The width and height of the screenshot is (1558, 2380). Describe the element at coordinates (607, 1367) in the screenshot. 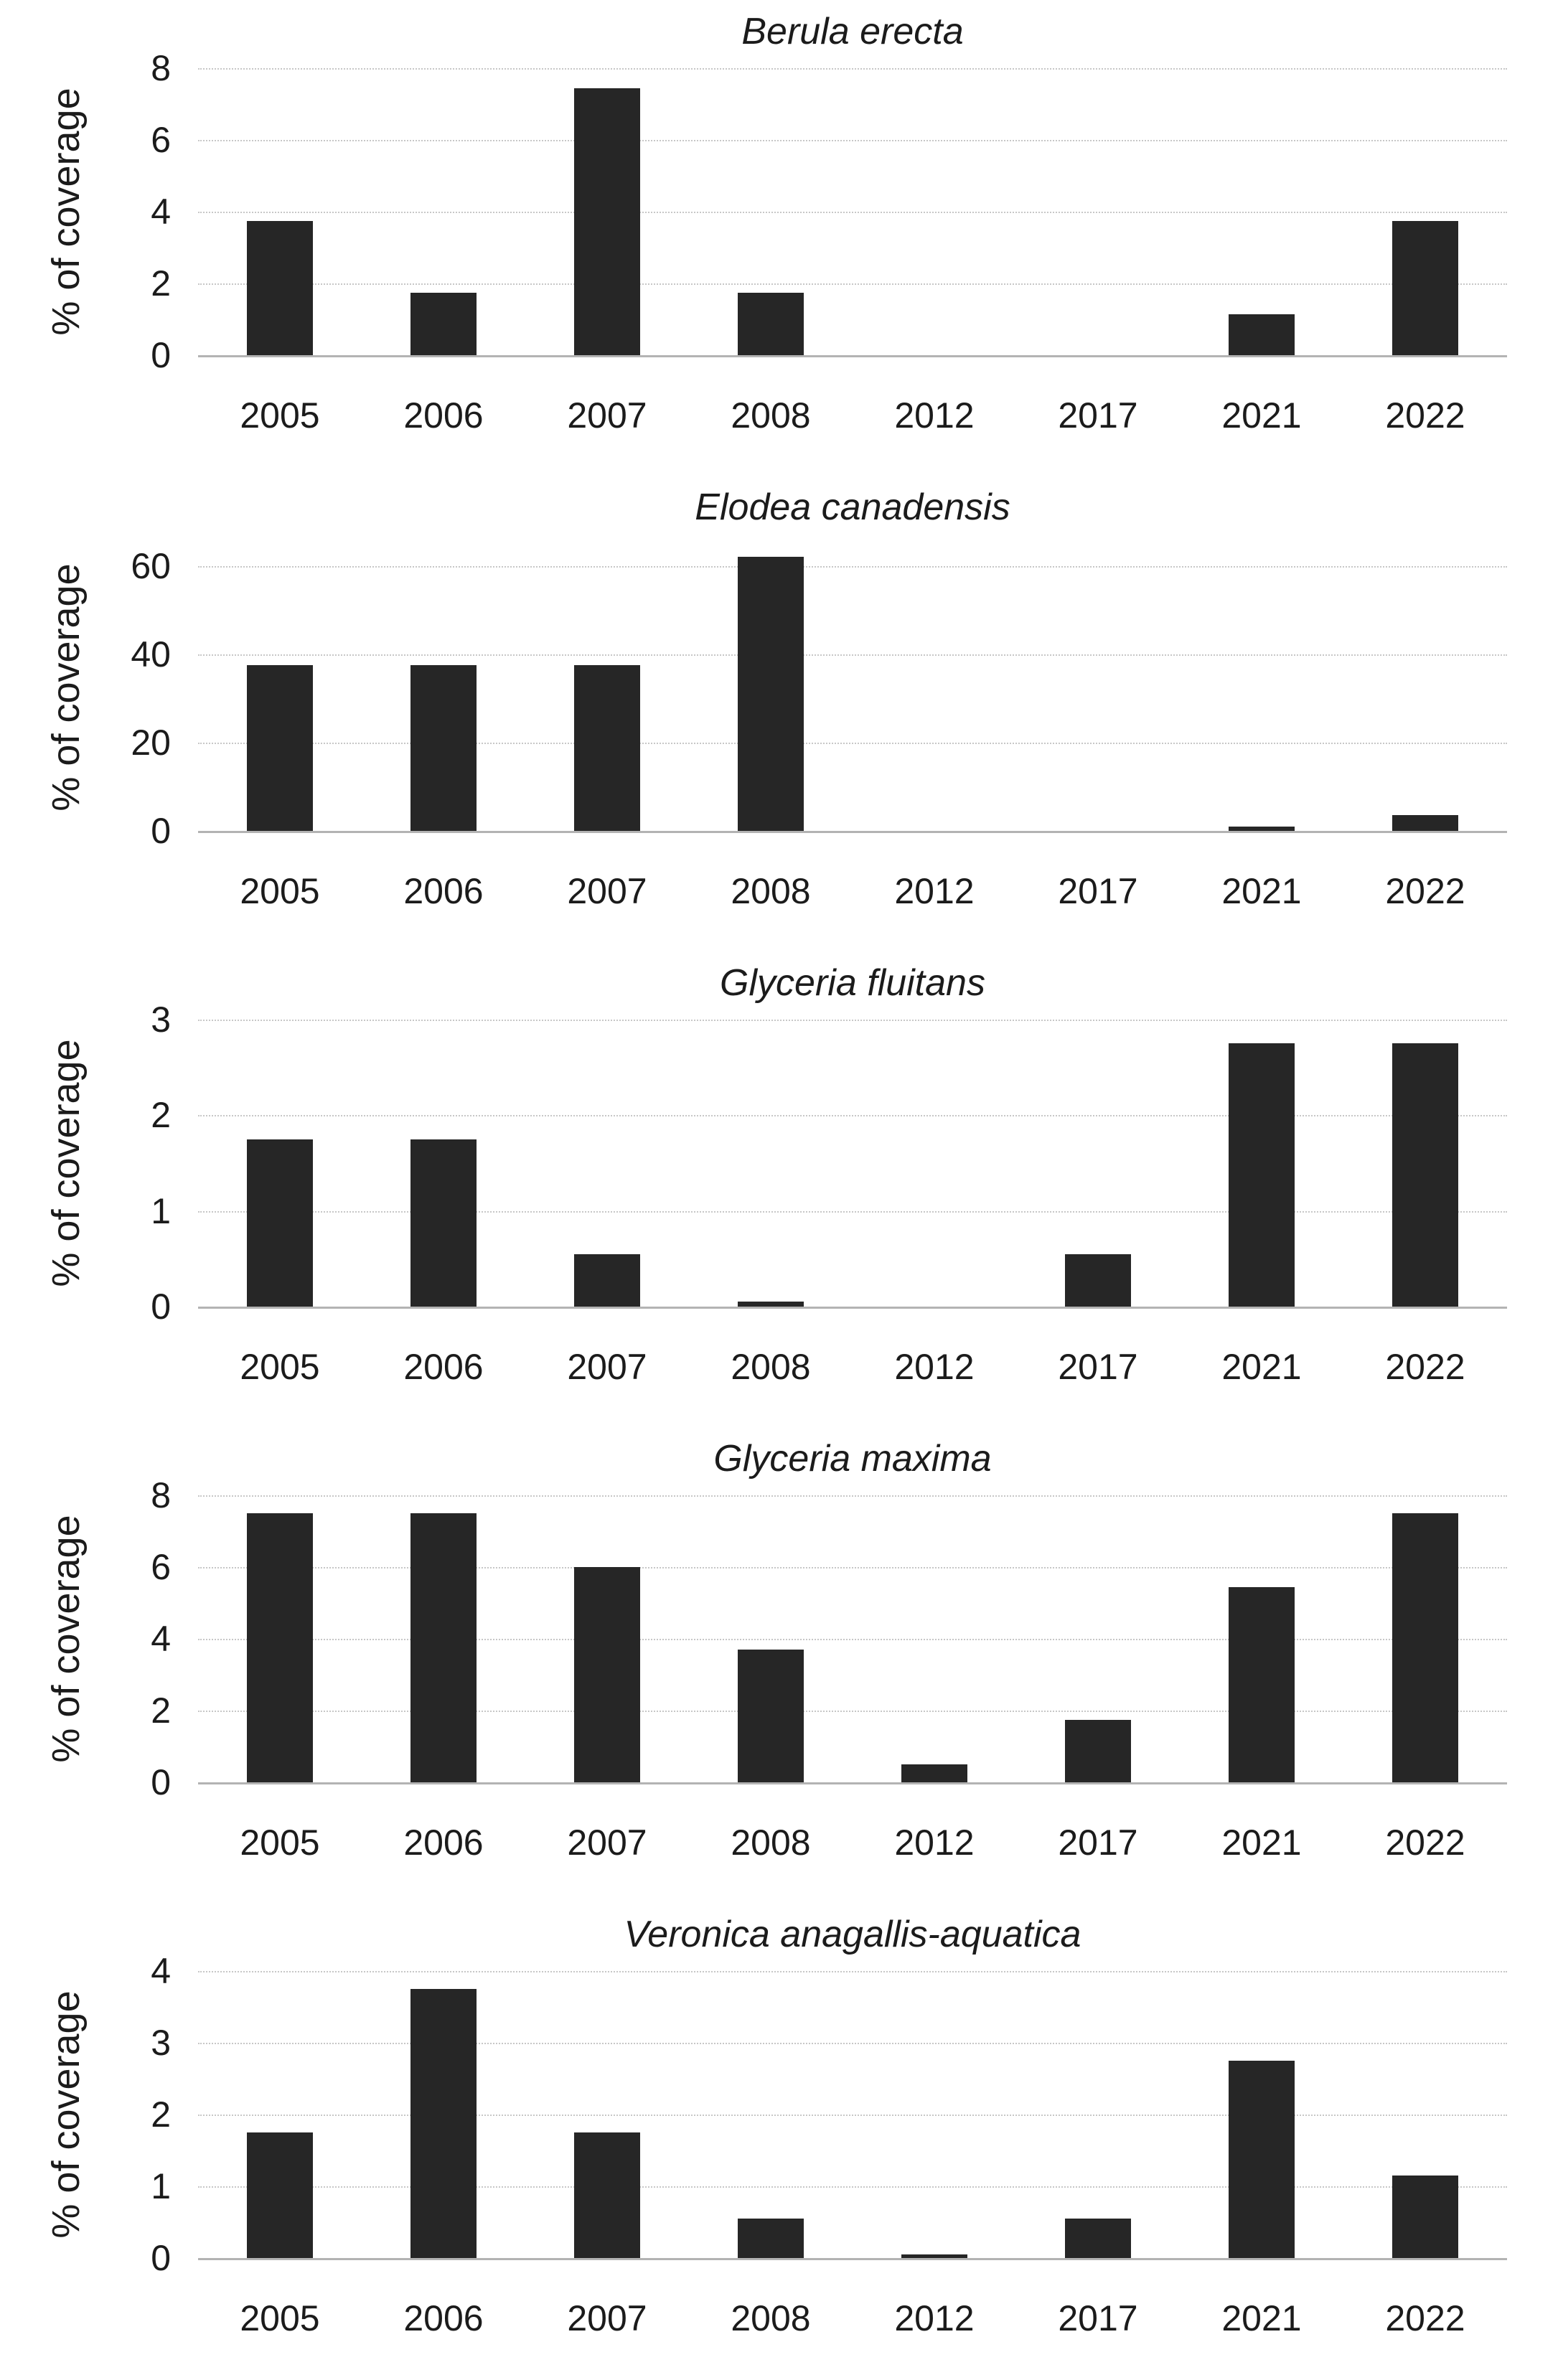

I see `x-tick-label: 2007` at that location.